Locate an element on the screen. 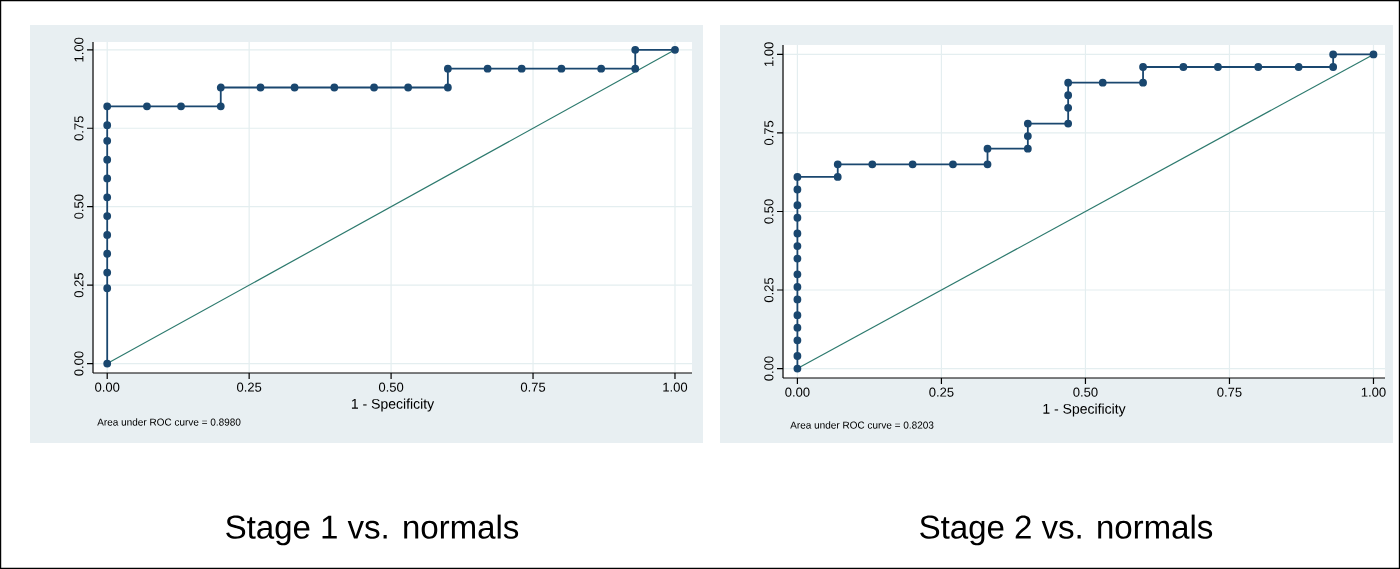 This screenshot has height=569, width=1400. text: Area under ROC curve = 0.8980 is located at coordinates (169, 422).